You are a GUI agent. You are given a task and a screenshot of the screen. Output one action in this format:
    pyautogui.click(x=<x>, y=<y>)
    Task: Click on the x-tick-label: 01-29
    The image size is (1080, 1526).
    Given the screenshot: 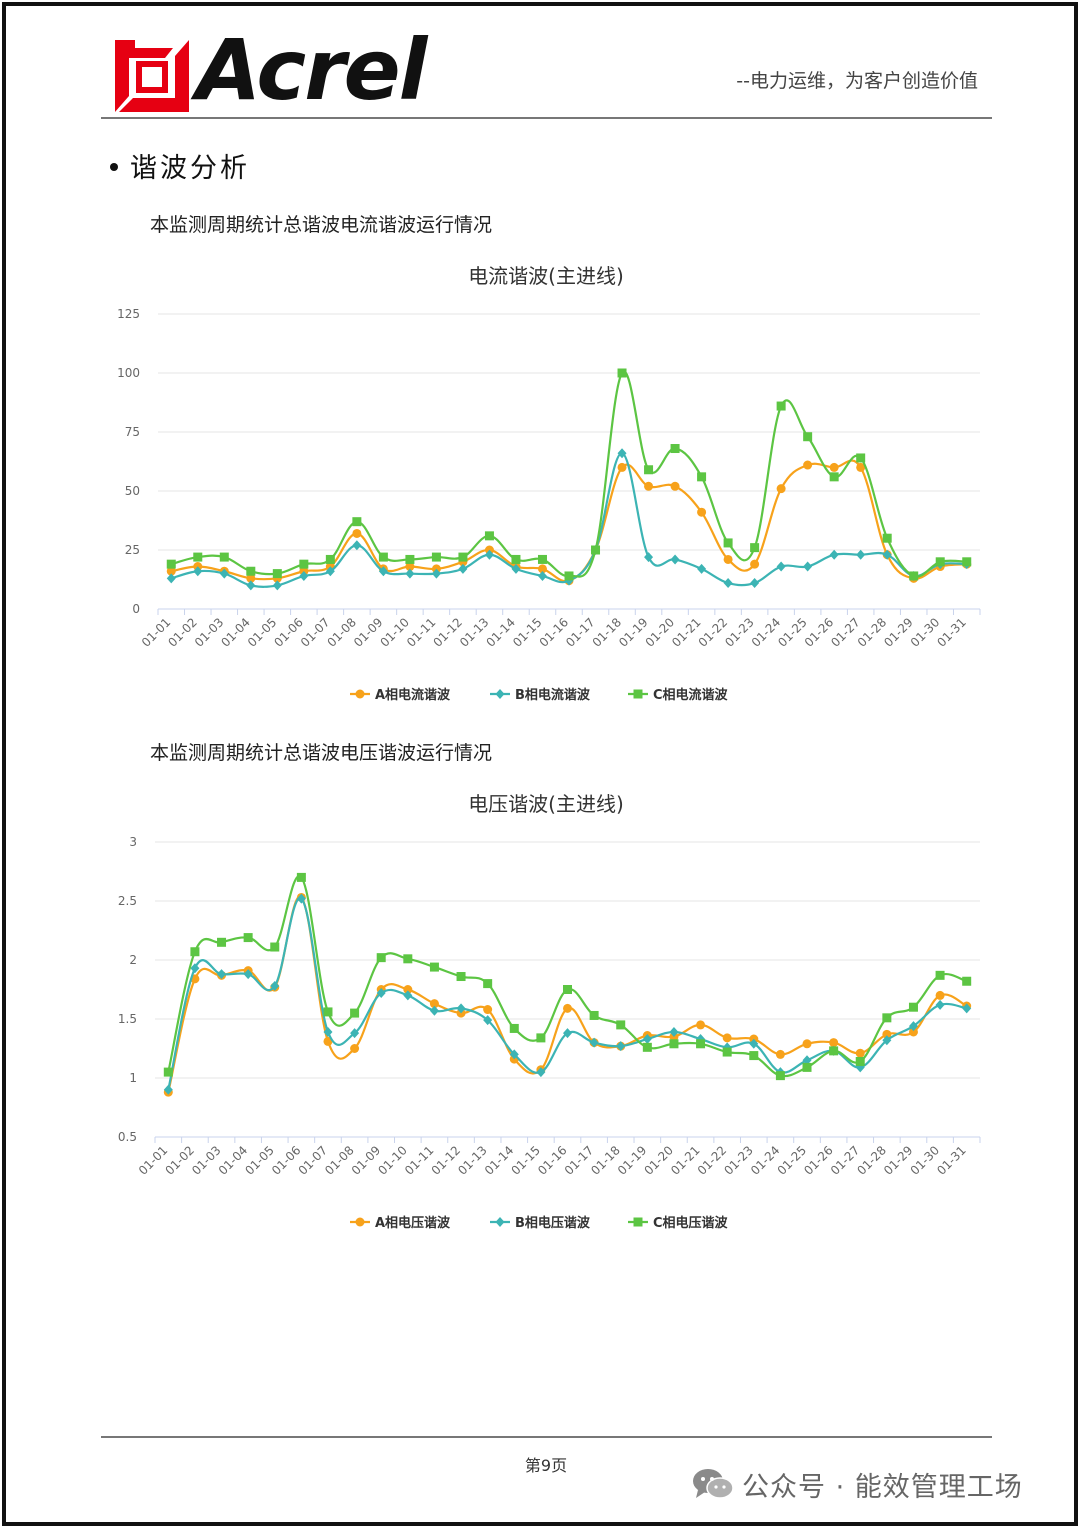 What is the action you would take?
    pyautogui.click(x=898, y=1160)
    